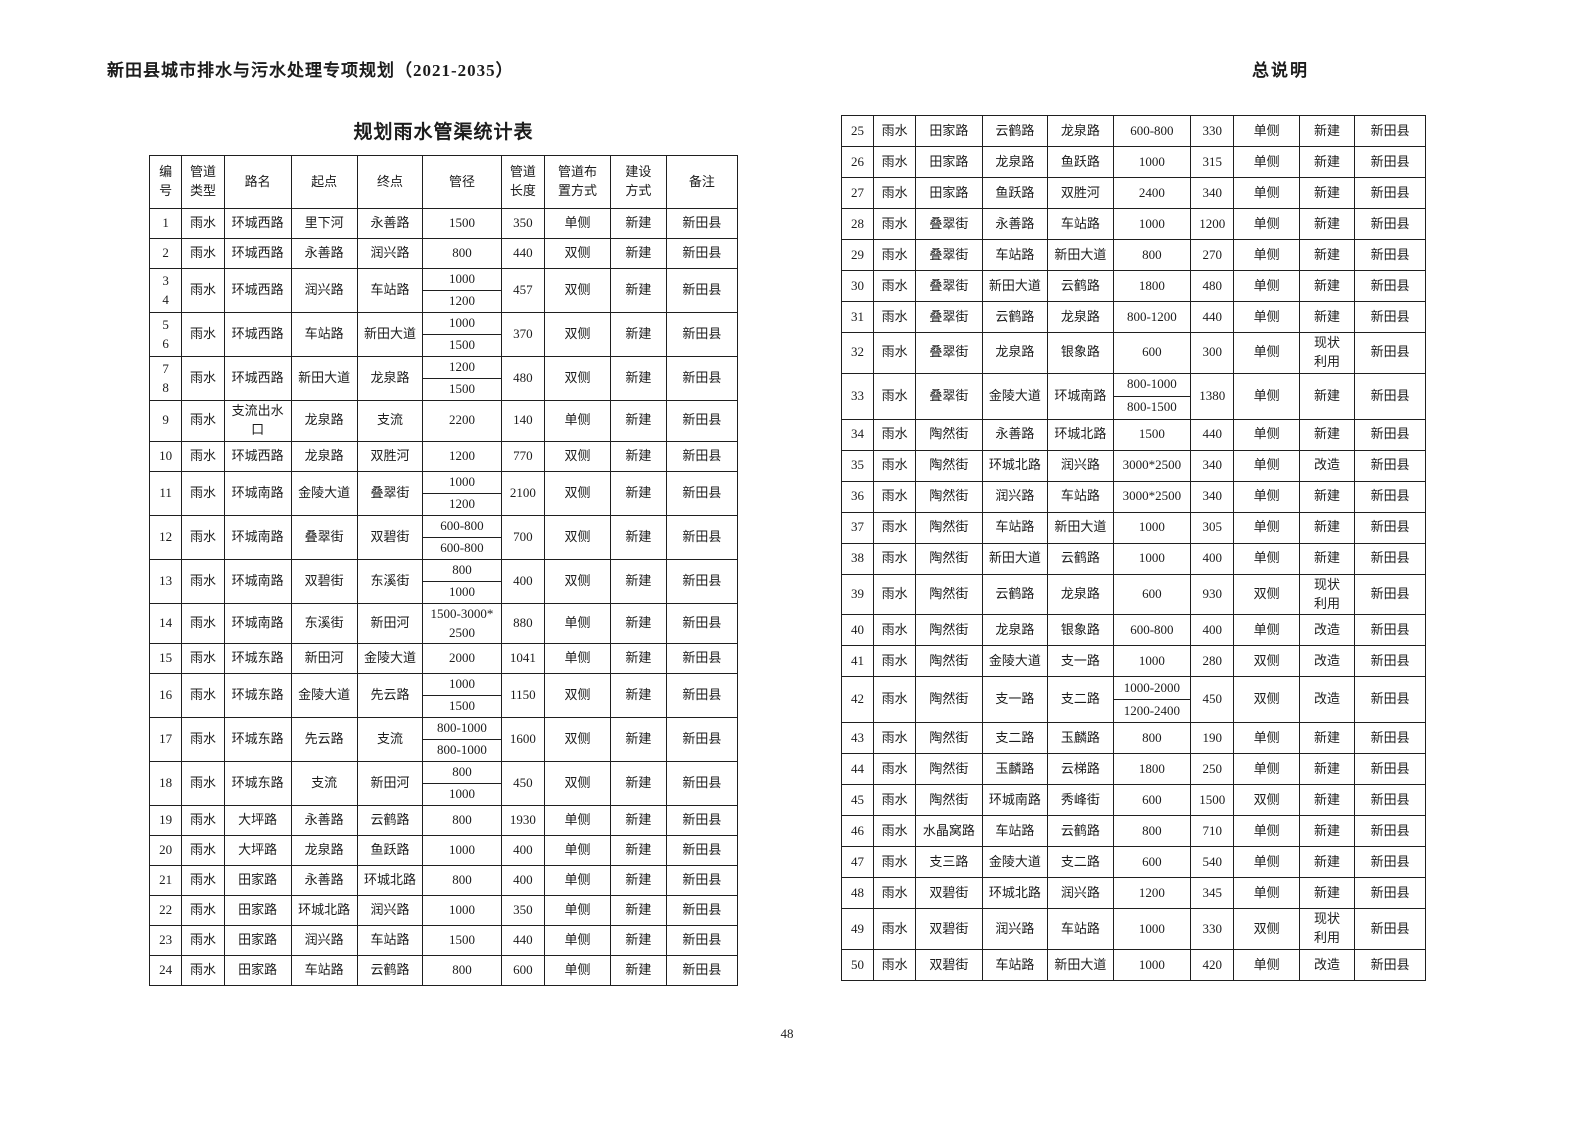  Describe the element at coordinates (949, 965) in the screenshot. I see `cell-road: 双碧街` at that location.